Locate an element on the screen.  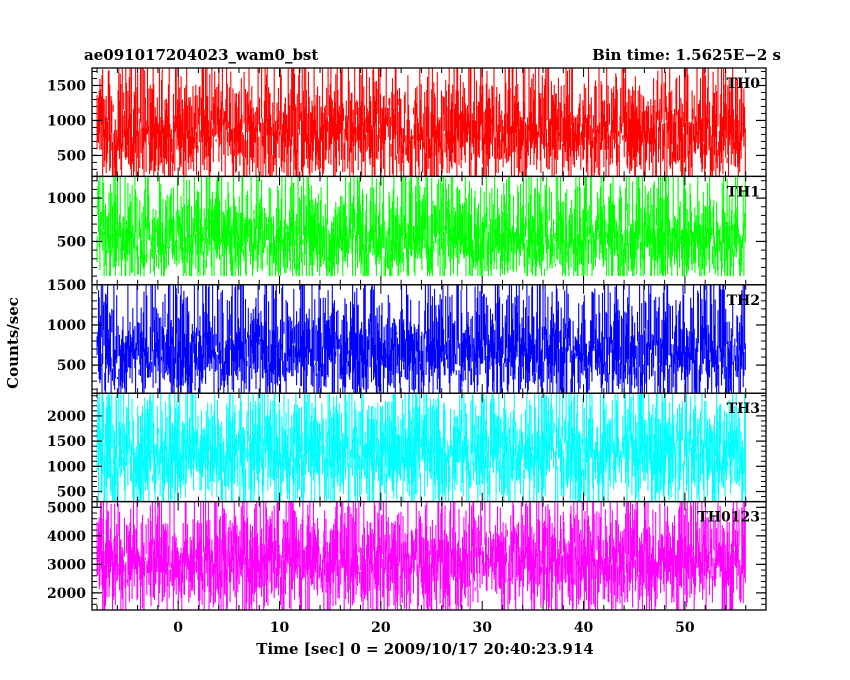
x-tick-label: 50 is located at coordinates (685, 628).